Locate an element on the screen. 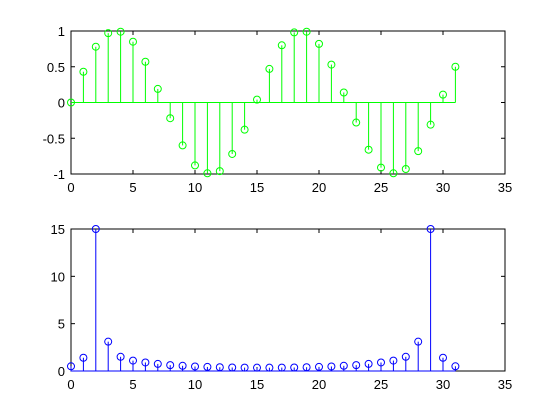 The width and height of the screenshot is (560, 418). y-tick-label: 1 is located at coordinates (61, 31).